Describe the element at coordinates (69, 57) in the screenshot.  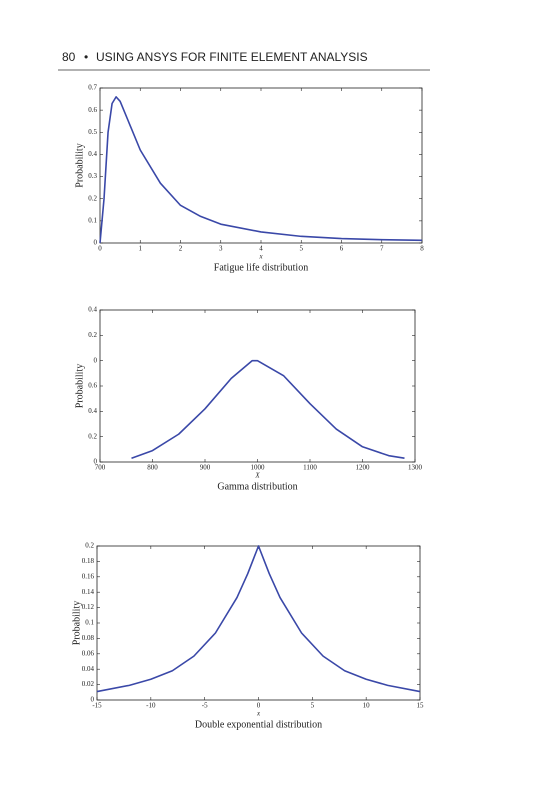
I see `page-number: 80` at that location.